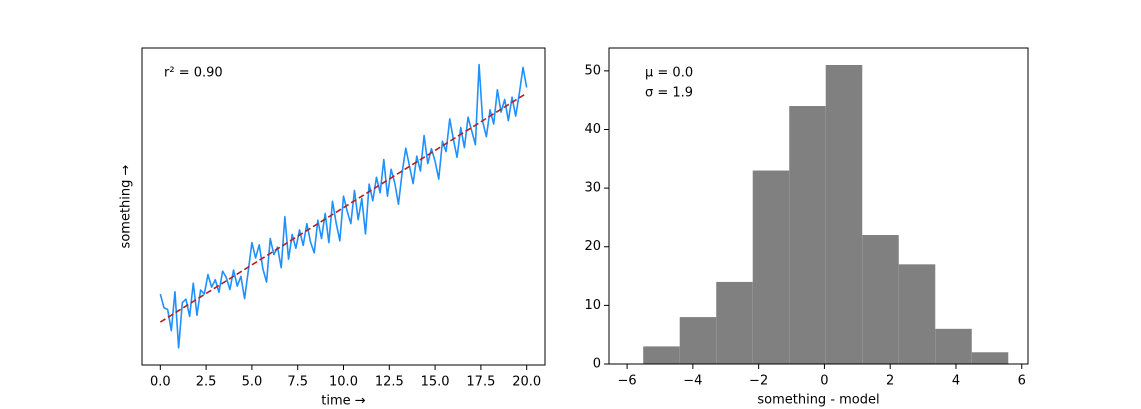 This screenshot has height=409, width=1141. Describe the element at coordinates (669, 93) in the screenshot. I see `annotation: σ = 1.9` at that location.